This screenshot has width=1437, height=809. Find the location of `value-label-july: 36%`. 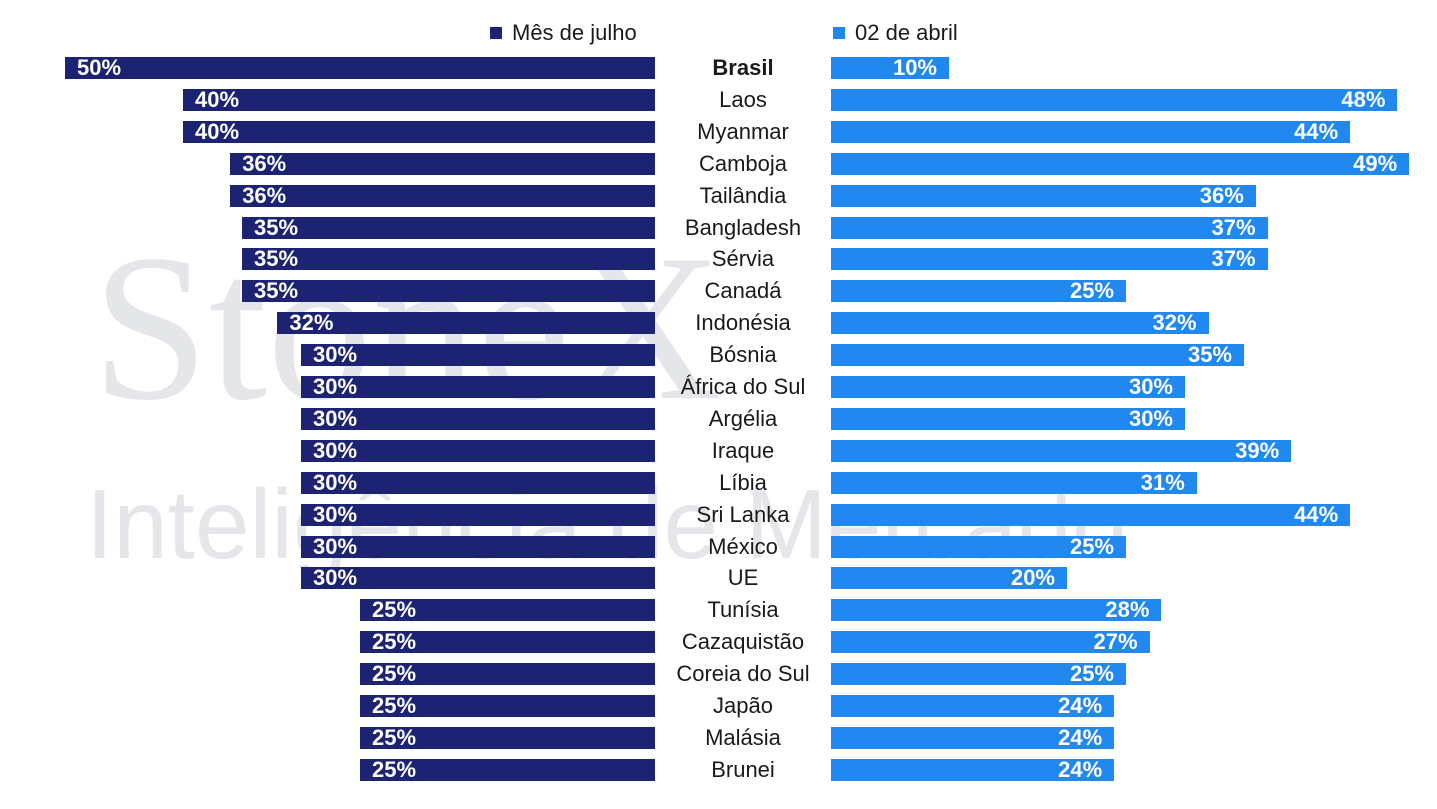

value-label-july: 36% is located at coordinates (264, 163).